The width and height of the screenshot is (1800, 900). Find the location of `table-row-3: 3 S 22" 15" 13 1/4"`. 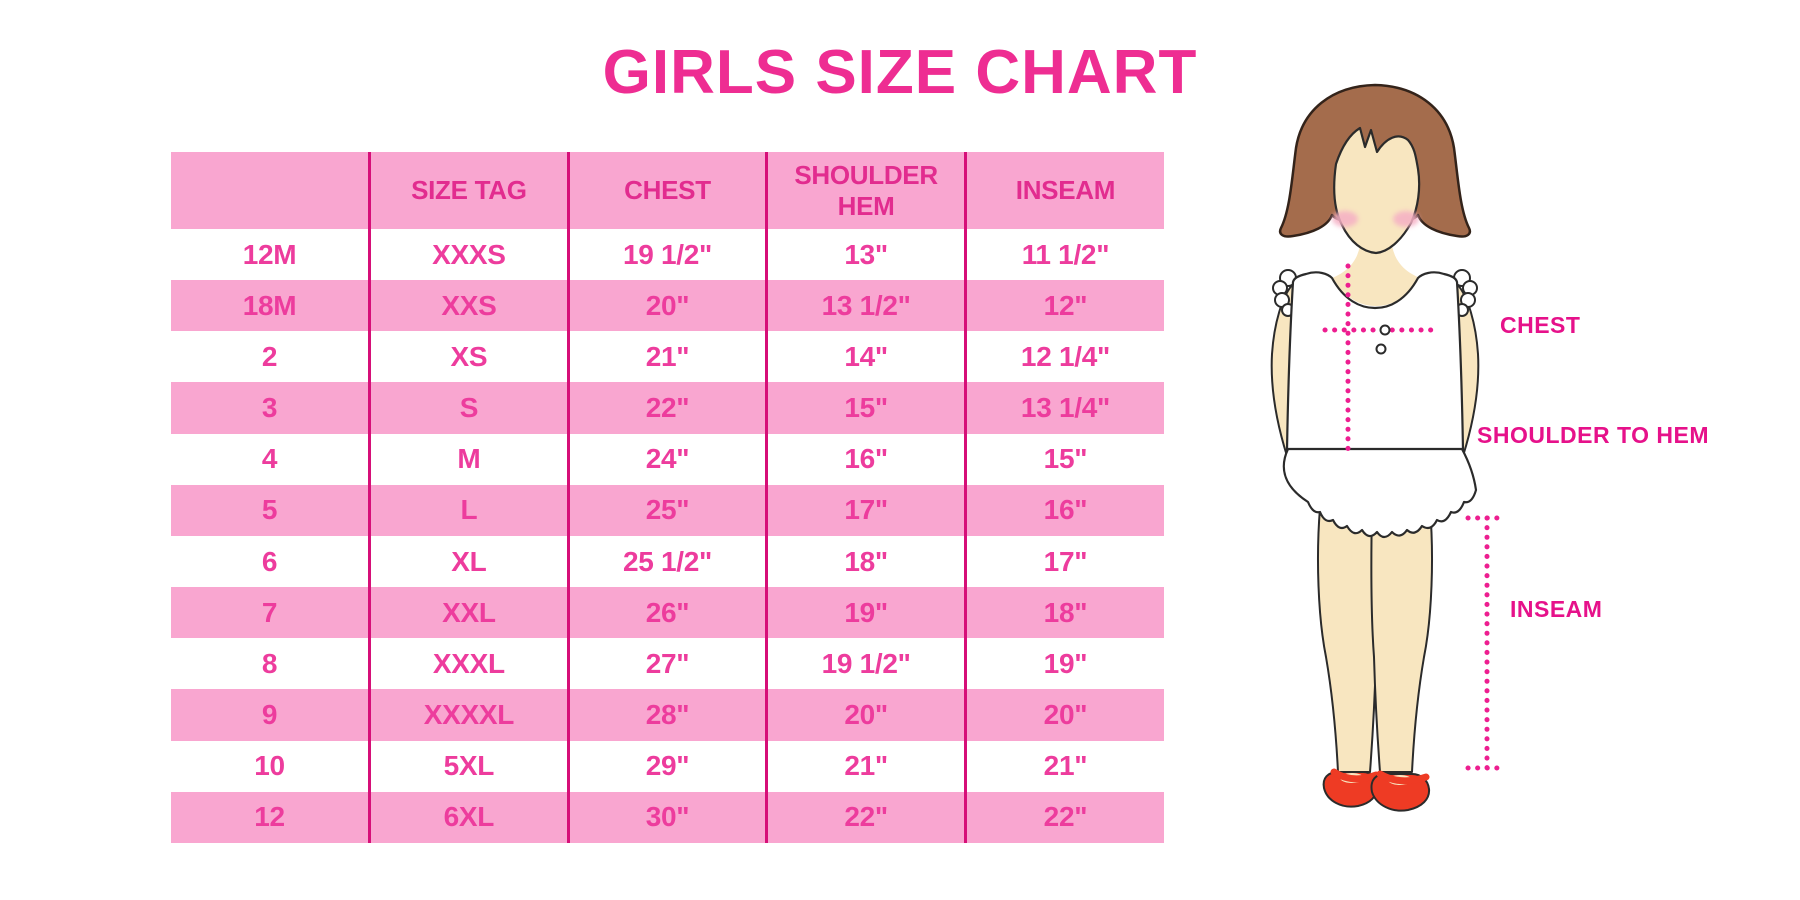

table-row-3: 3 S 22" 15" 13 1/4" is located at coordinates (667, 408).